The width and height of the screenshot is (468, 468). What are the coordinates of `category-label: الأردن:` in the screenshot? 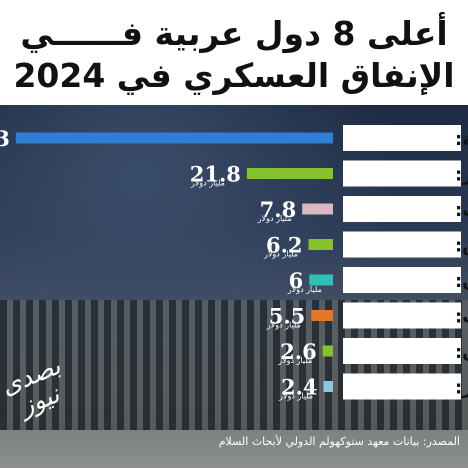 It's located at (461, 352).